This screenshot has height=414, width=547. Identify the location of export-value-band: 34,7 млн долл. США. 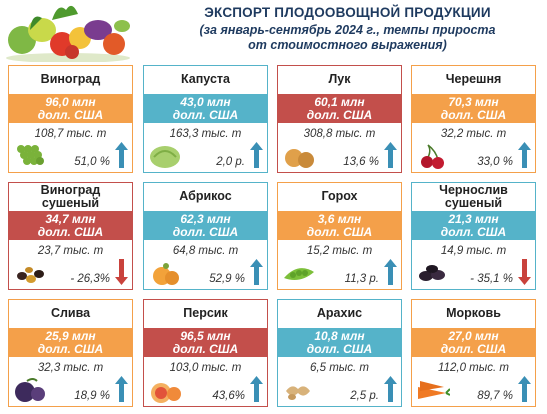
(70, 225).